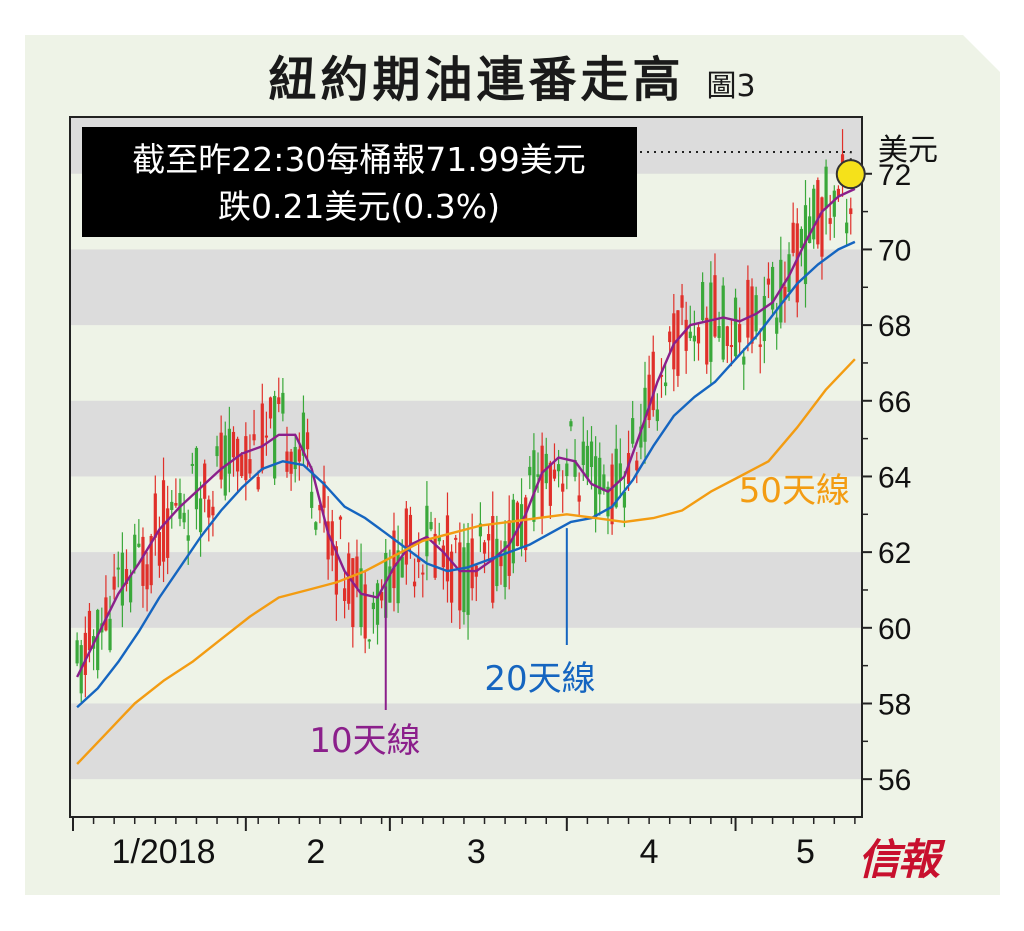 The height and width of the screenshot is (931, 1024). Describe the element at coordinates (894, 477) in the screenshot. I see `y-tick-label: 64` at that location.